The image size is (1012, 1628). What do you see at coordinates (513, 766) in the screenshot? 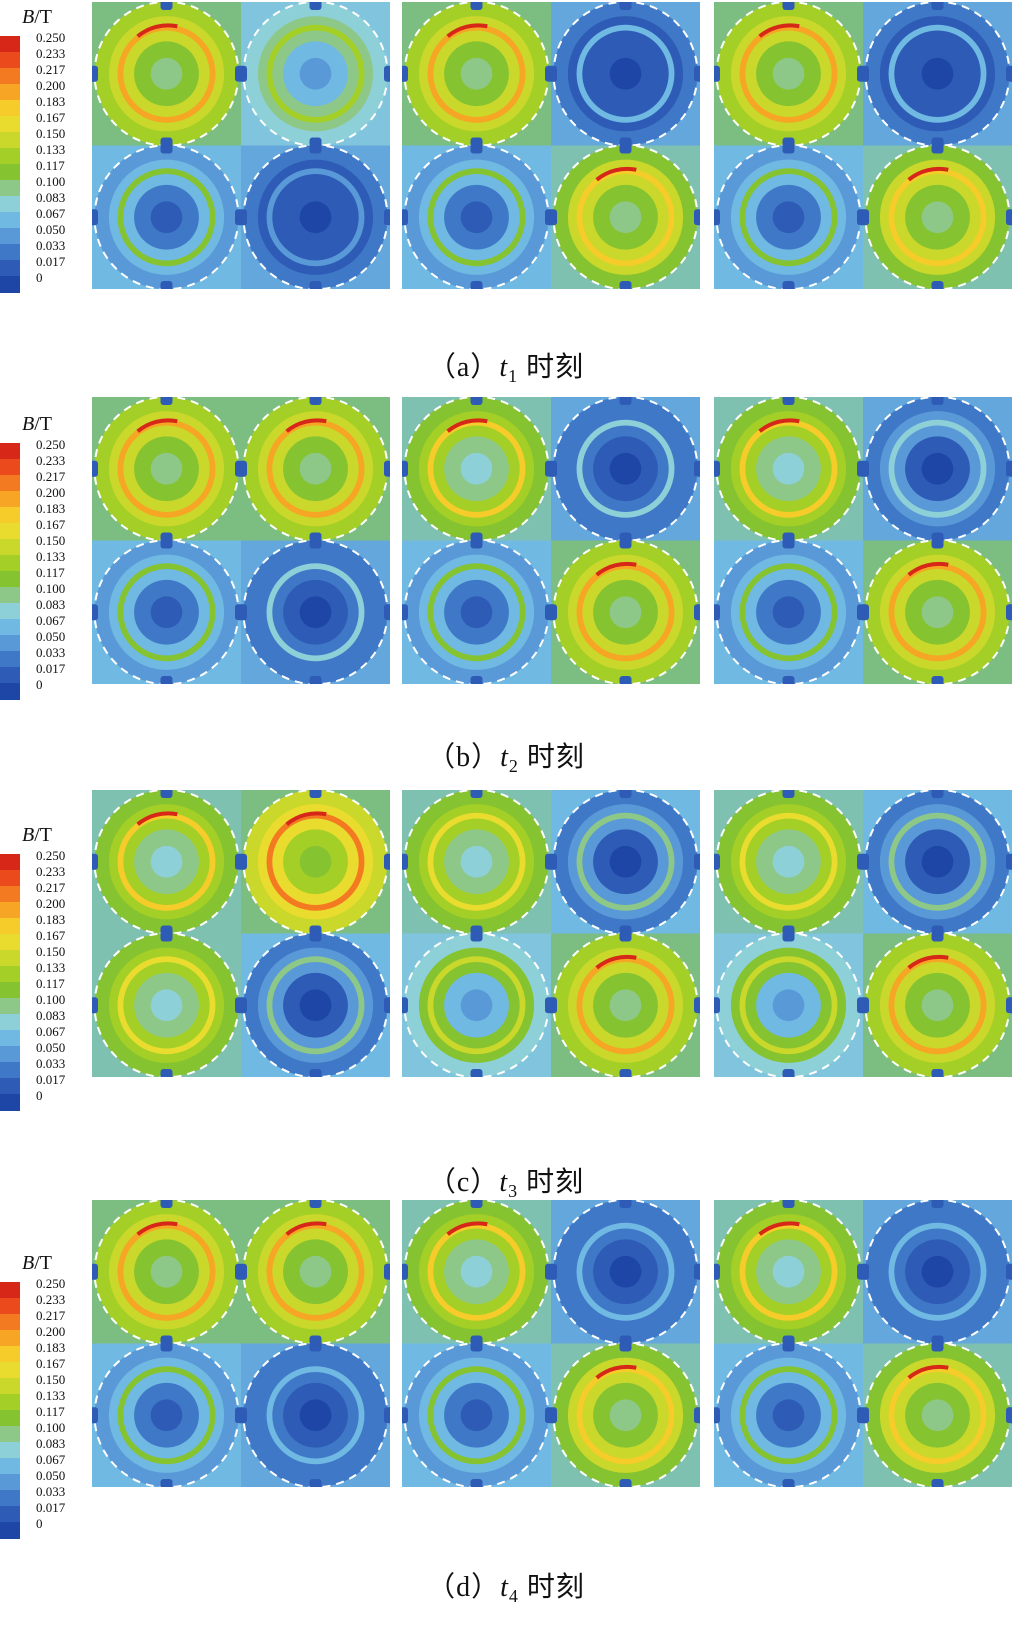
I see `caption-time-index: 2` at bounding box center [513, 766].